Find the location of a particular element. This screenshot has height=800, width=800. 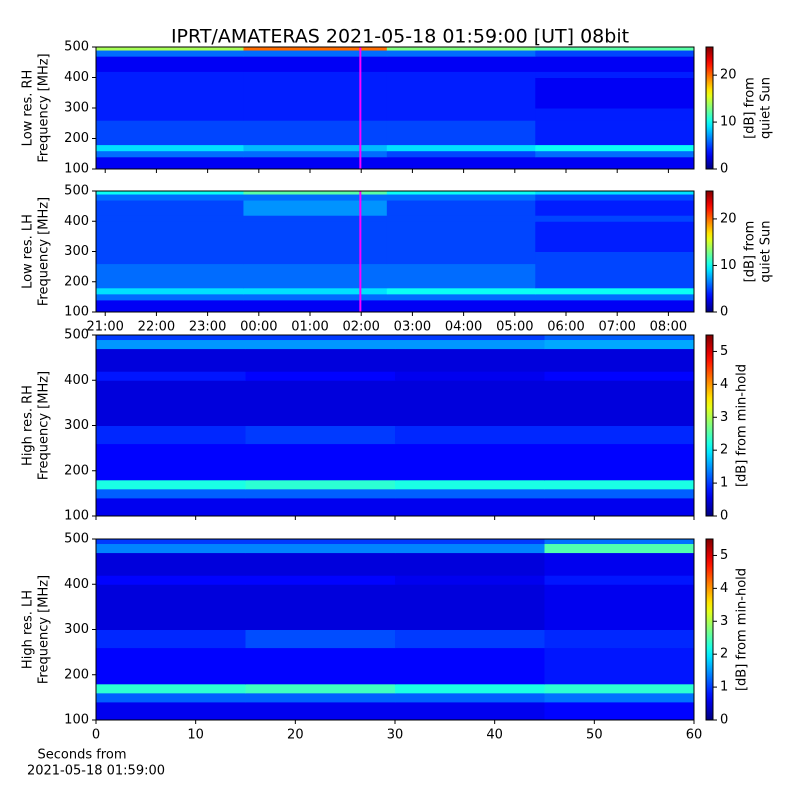

x-tick-label: 10 is located at coordinates (195, 735).